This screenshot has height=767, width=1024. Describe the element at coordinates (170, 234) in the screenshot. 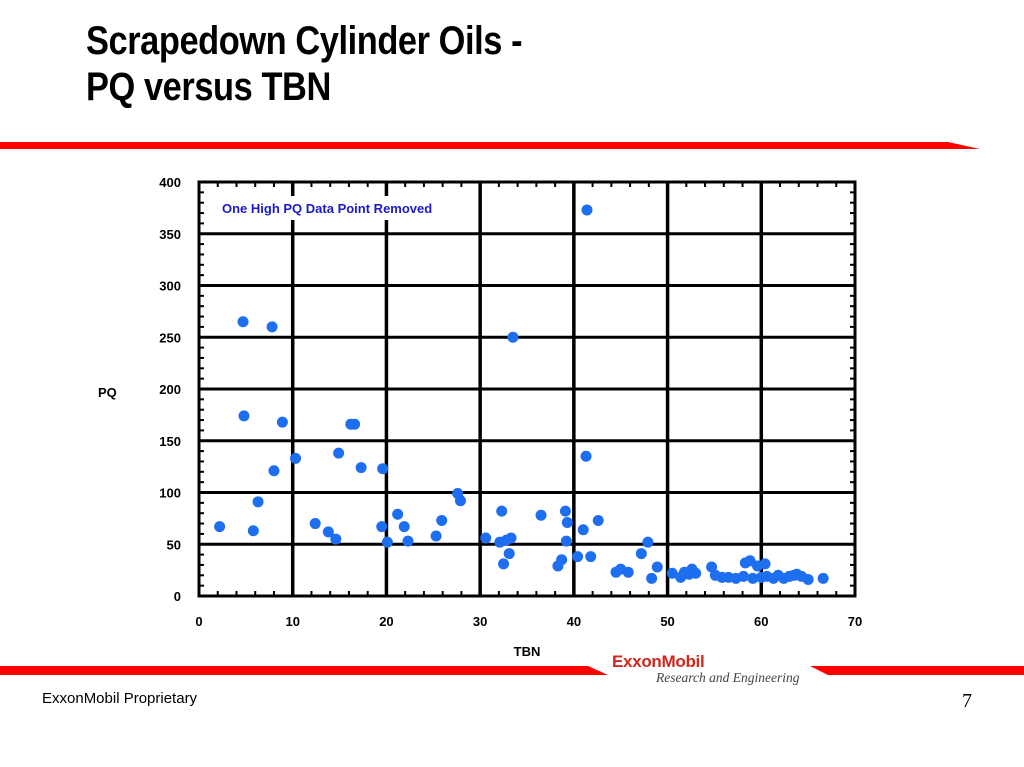

I see `y-tick-label: 350` at that location.